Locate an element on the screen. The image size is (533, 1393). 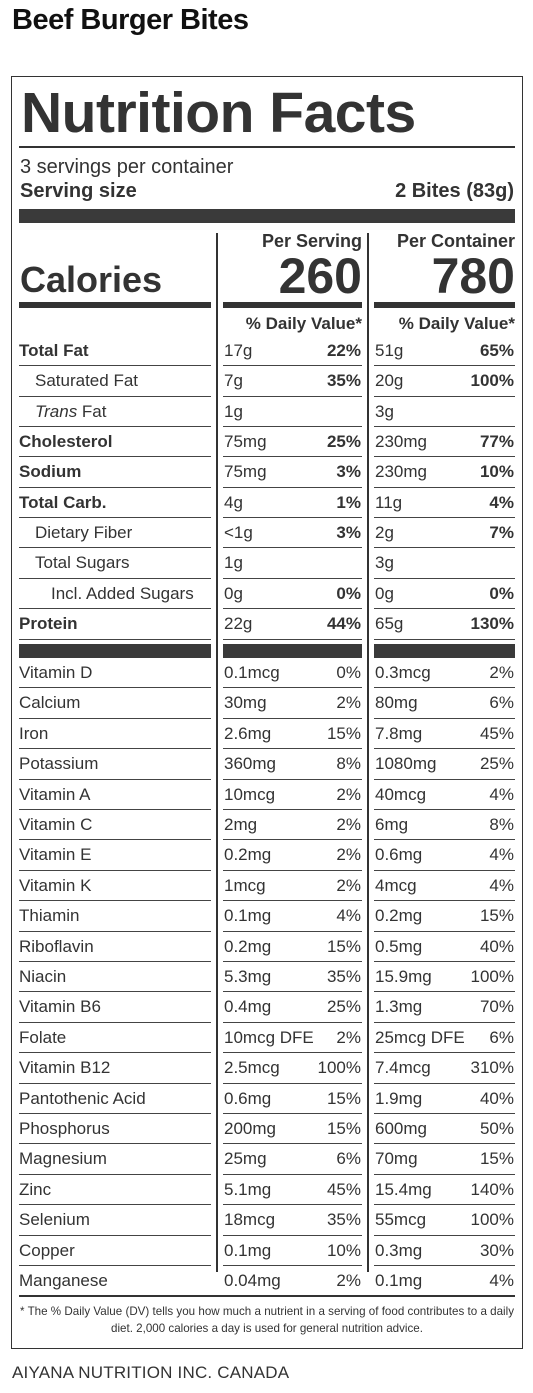
per-container-daily-value: 0% is located at coordinates (501, 593).